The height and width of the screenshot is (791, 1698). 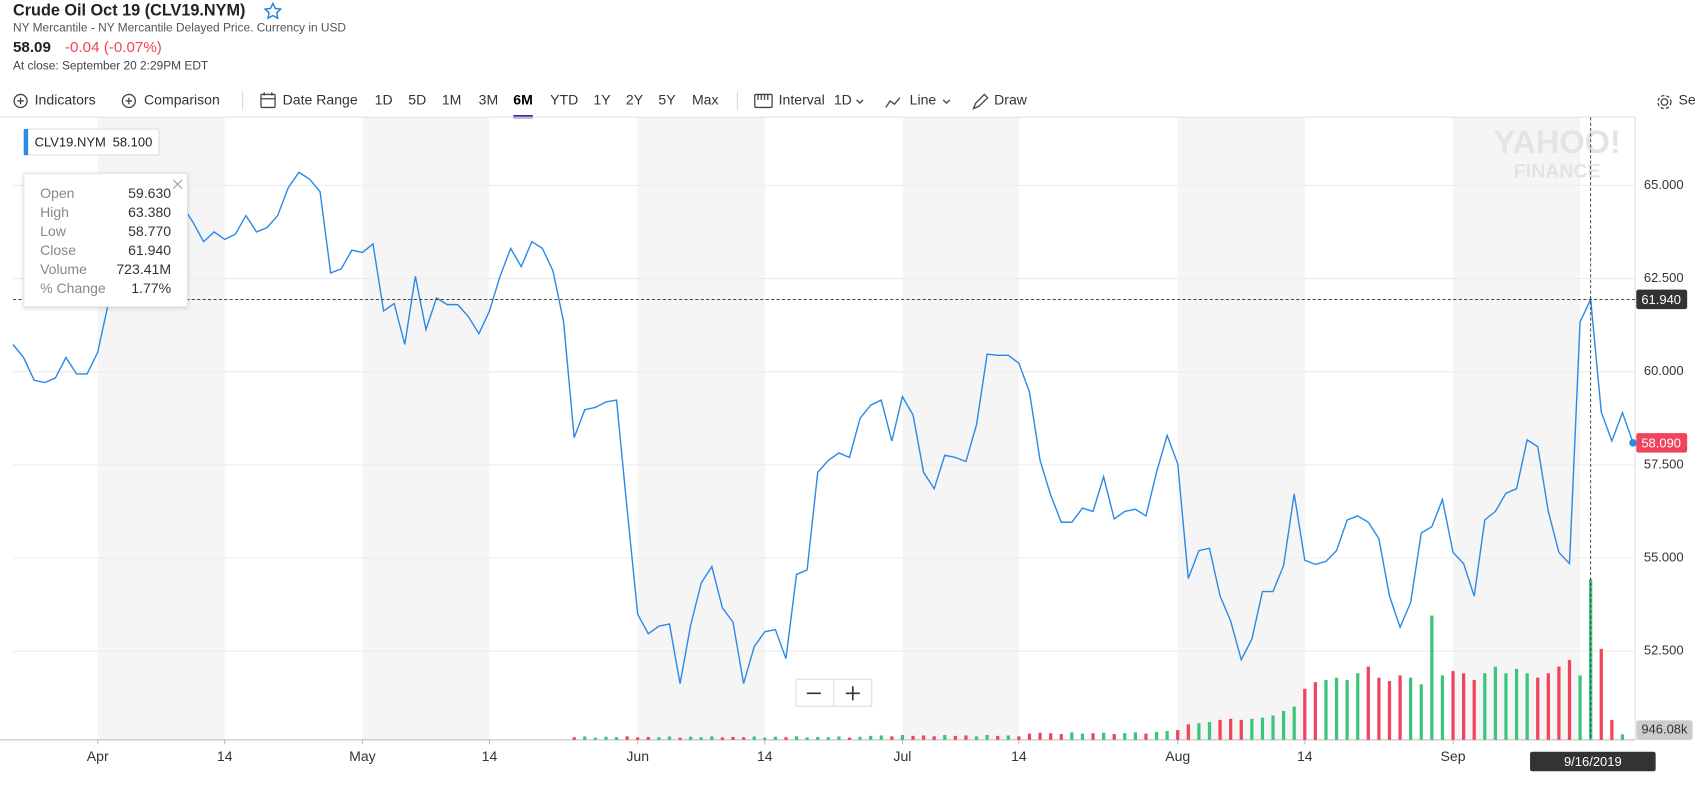 I want to click on volume-badge, so click(x=1664, y=730).